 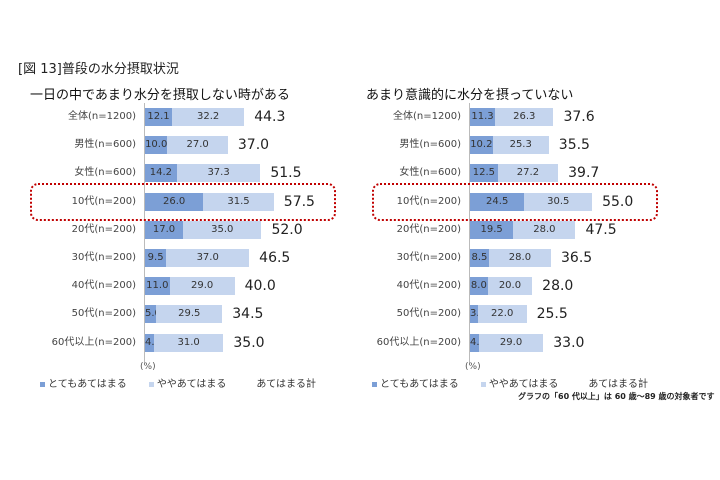 What do you see at coordinates (208, 117) in the screenshot?
I see `bar-segment: 32.2` at bounding box center [208, 117].